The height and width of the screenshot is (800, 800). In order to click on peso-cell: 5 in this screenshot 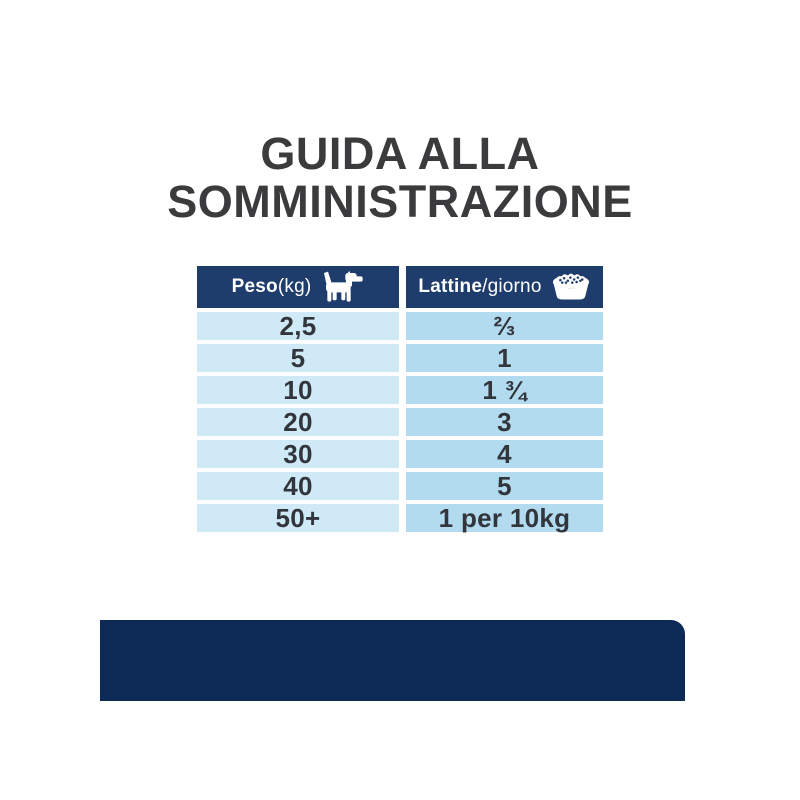, I will do `click(298, 358)`.